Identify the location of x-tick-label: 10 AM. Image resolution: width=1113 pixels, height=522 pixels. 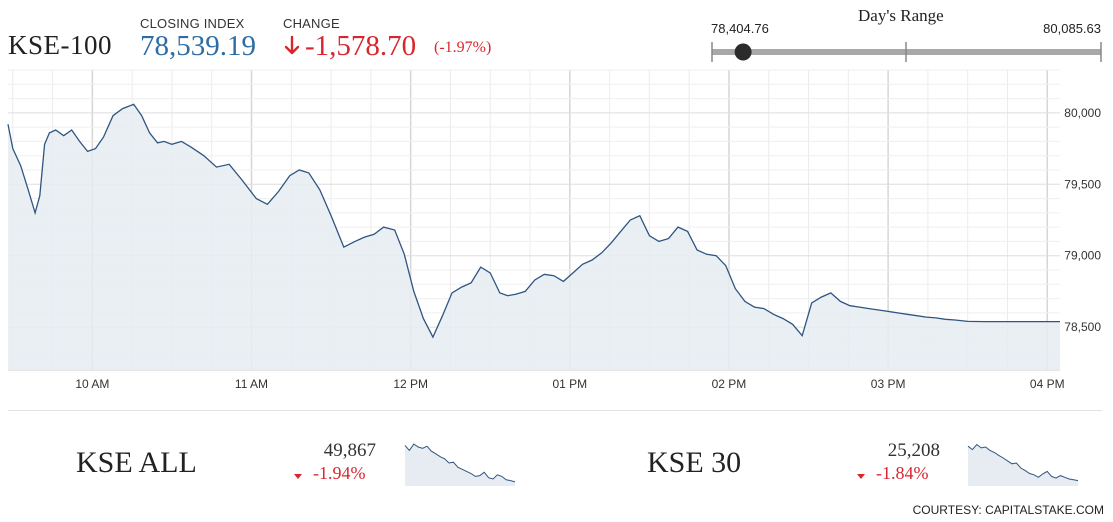
(92, 384).